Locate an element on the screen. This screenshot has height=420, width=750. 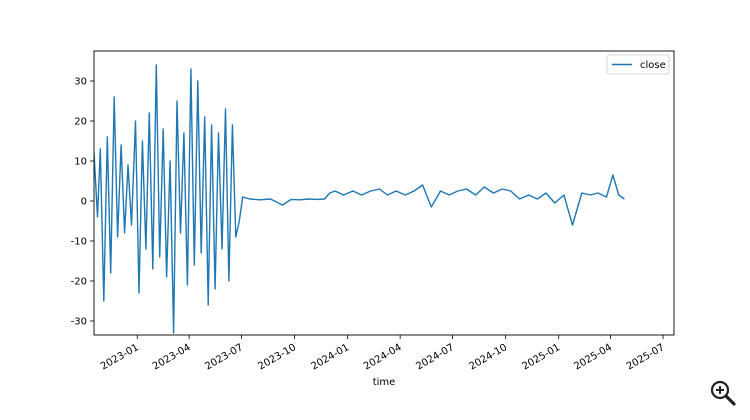
zoom-icon is located at coordinates (723, 393).